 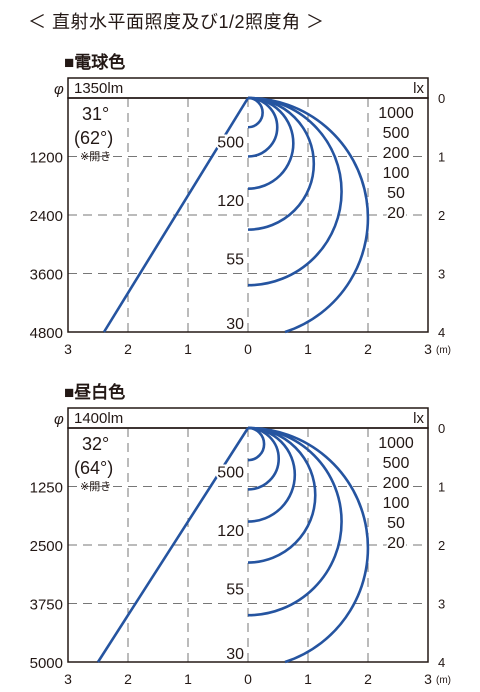 I want to click on y-tick-left: 5000, so click(x=46, y=663).